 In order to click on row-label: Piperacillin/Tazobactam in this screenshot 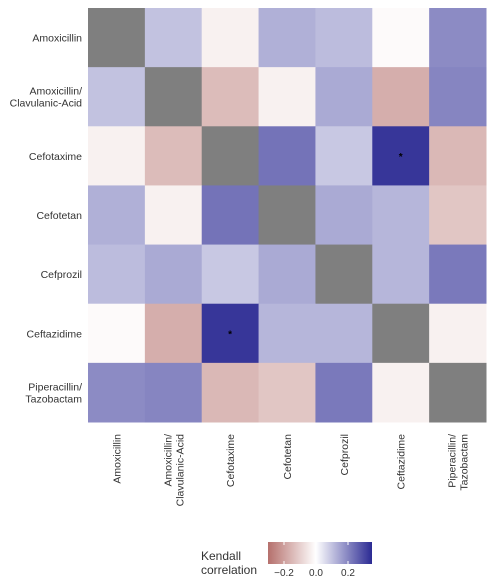, I will do `click(53, 393)`.